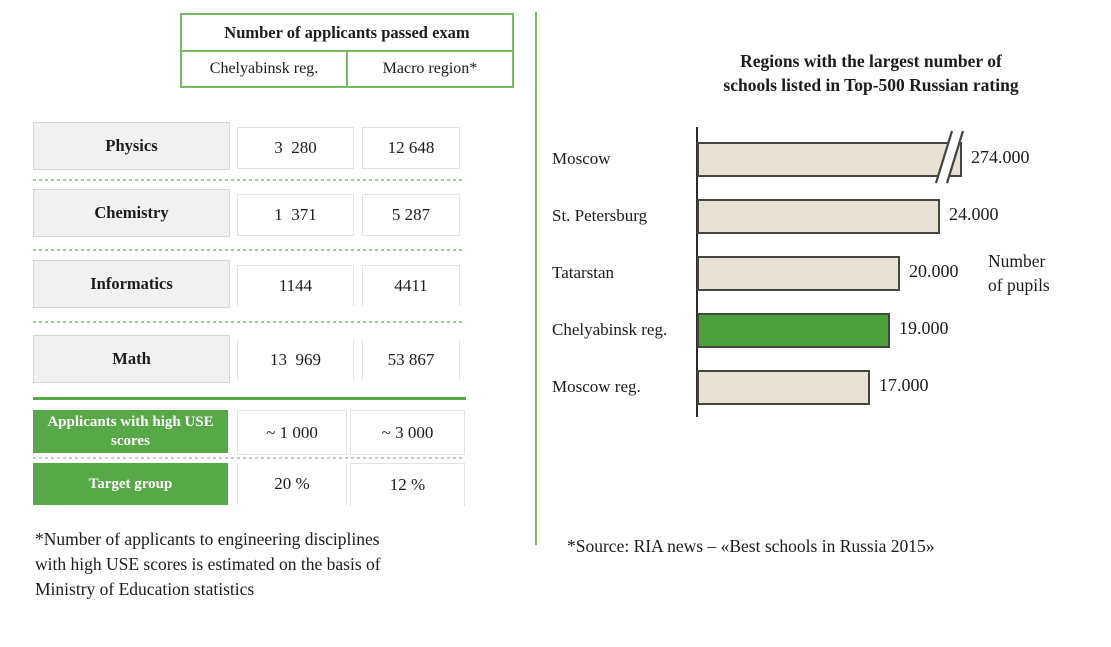 This screenshot has height=647, width=1111. I want to click on bar-moscow, so click(829, 159).